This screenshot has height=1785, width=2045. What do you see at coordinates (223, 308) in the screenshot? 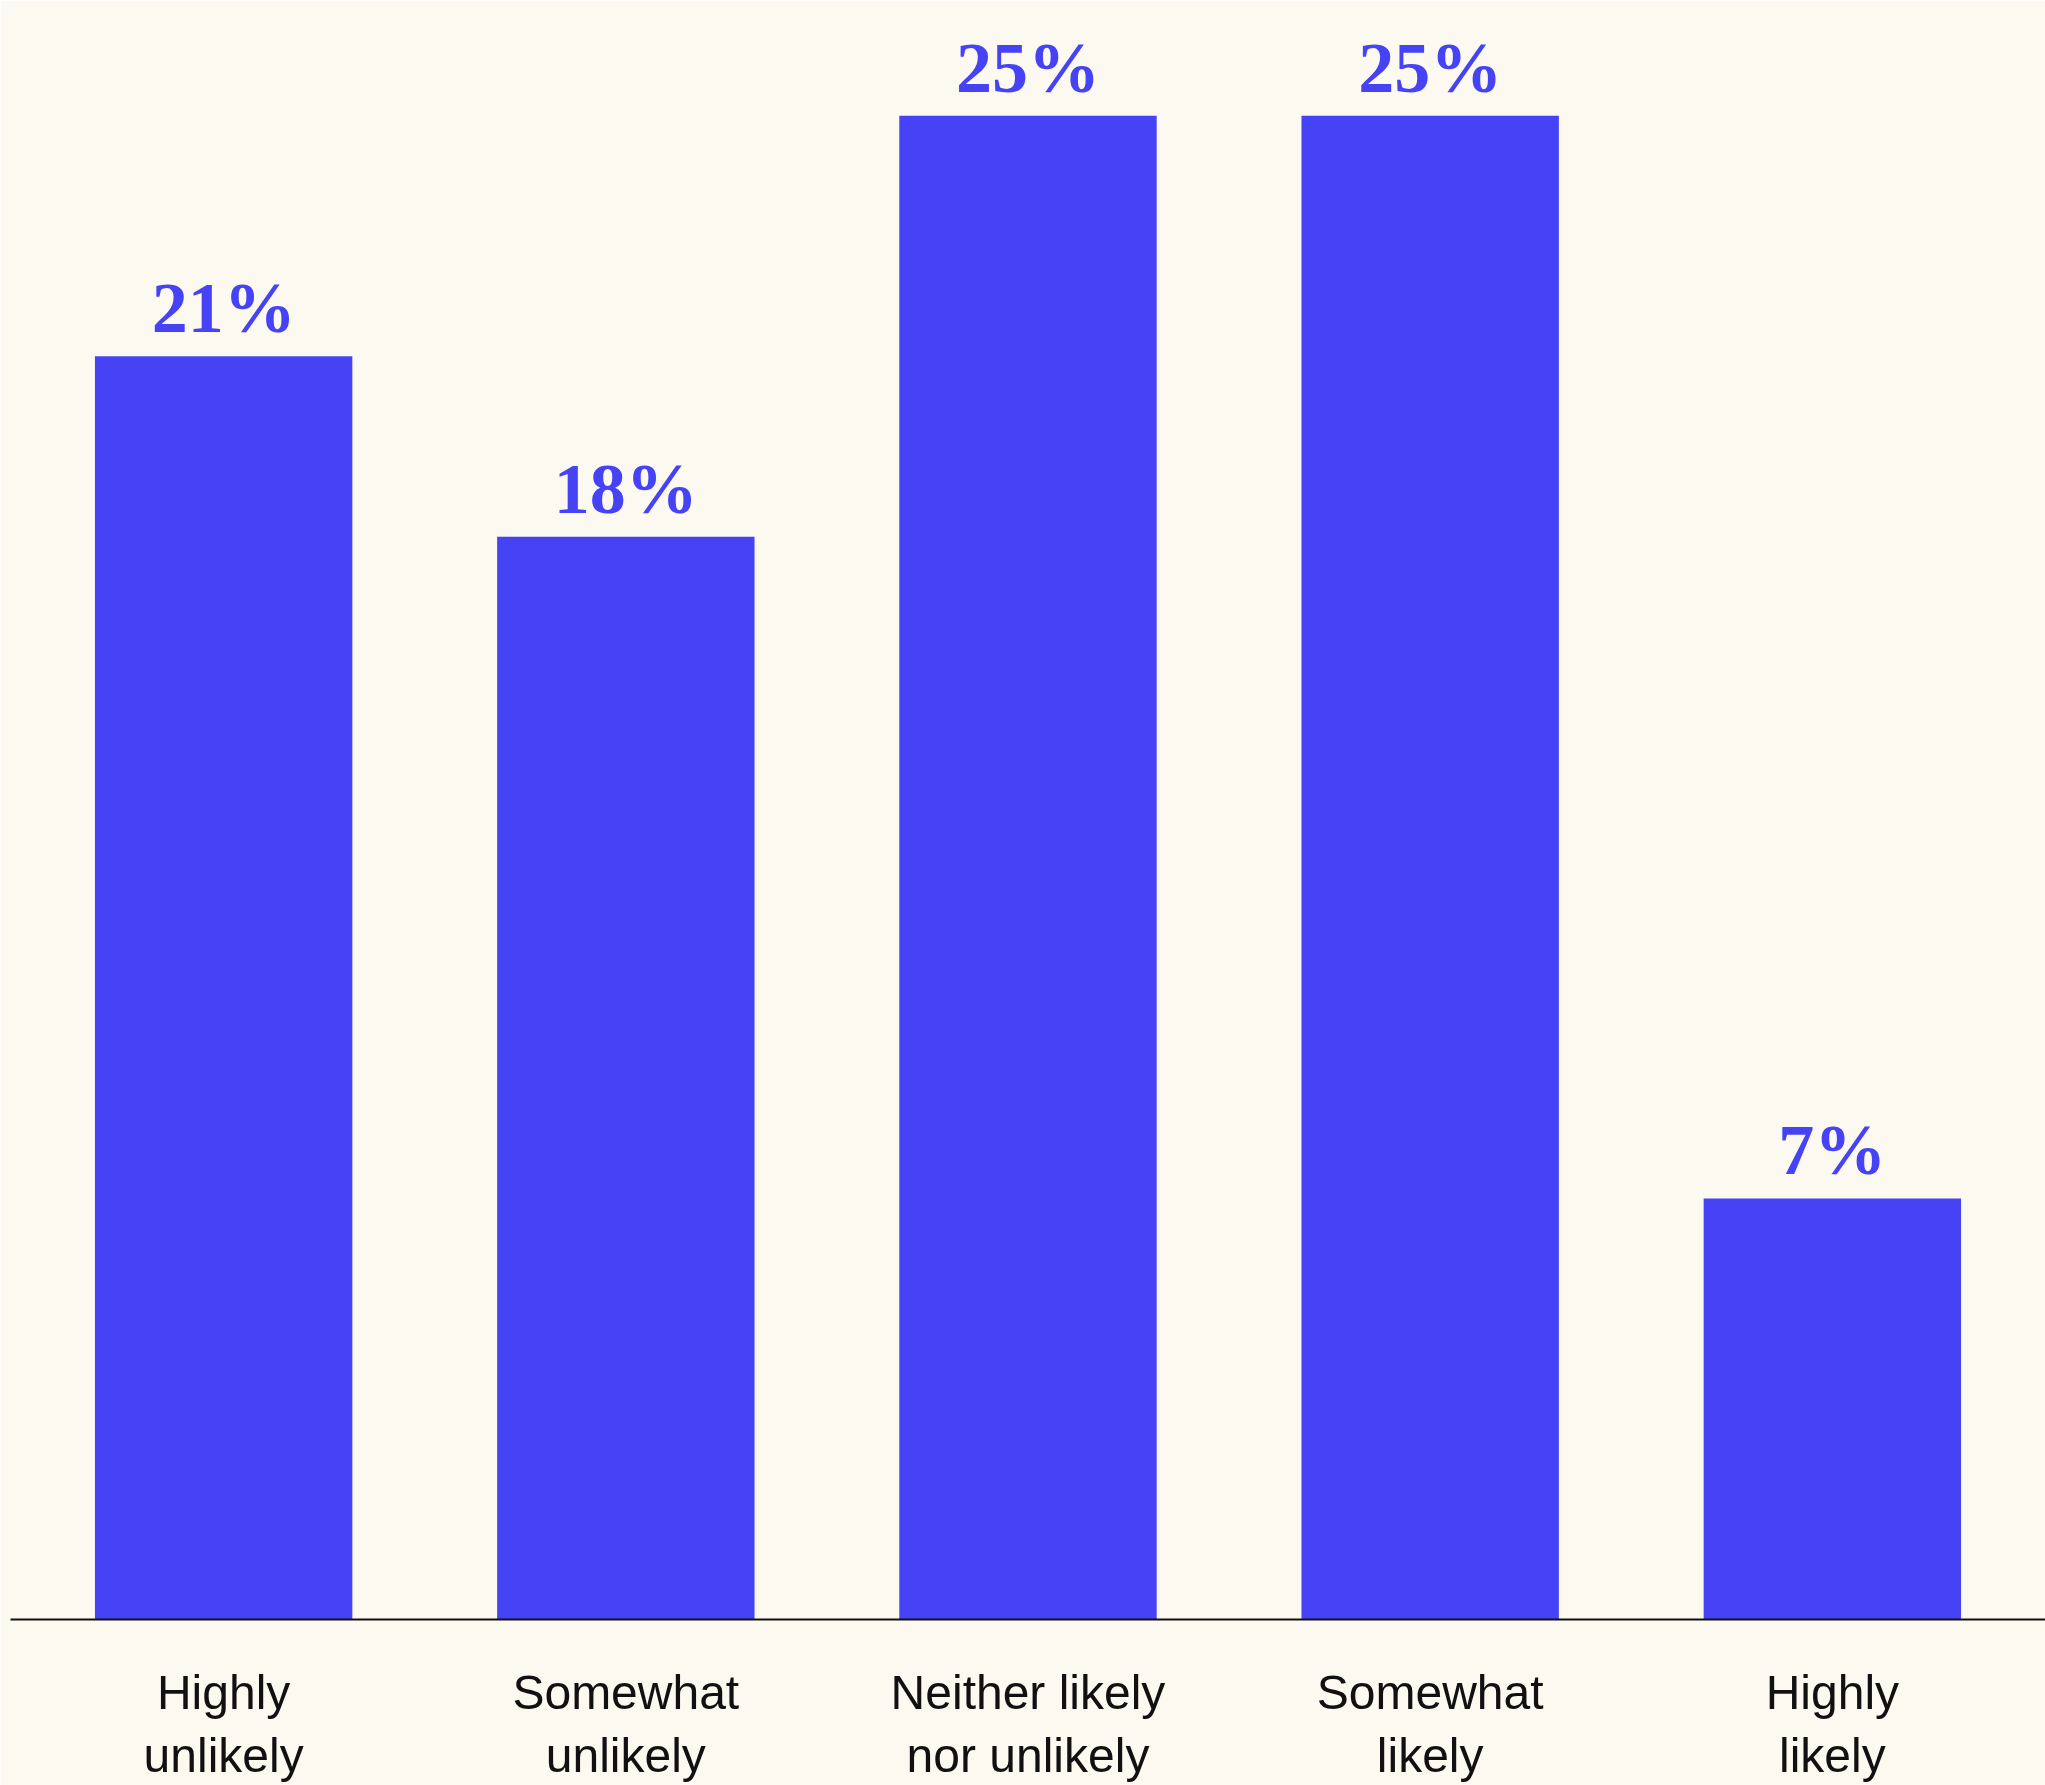
I see `data-label: 21%` at bounding box center [223, 308].